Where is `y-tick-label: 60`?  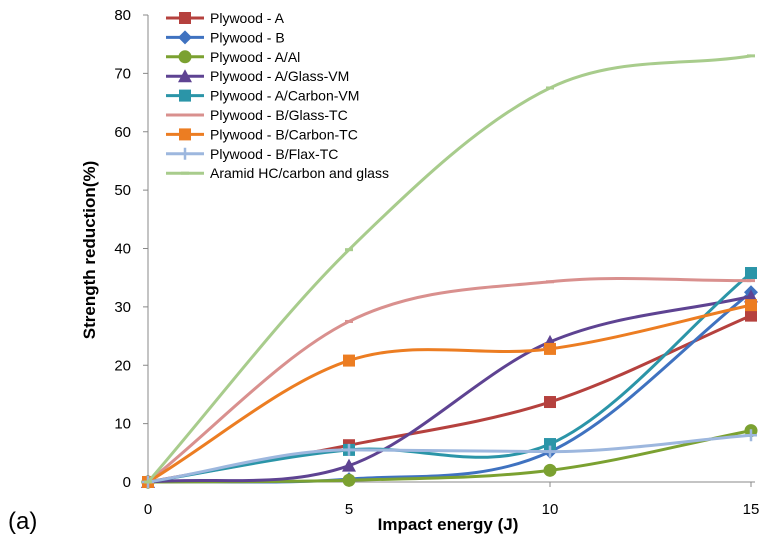
y-tick-label: 60 is located at coordinates (122, 132).